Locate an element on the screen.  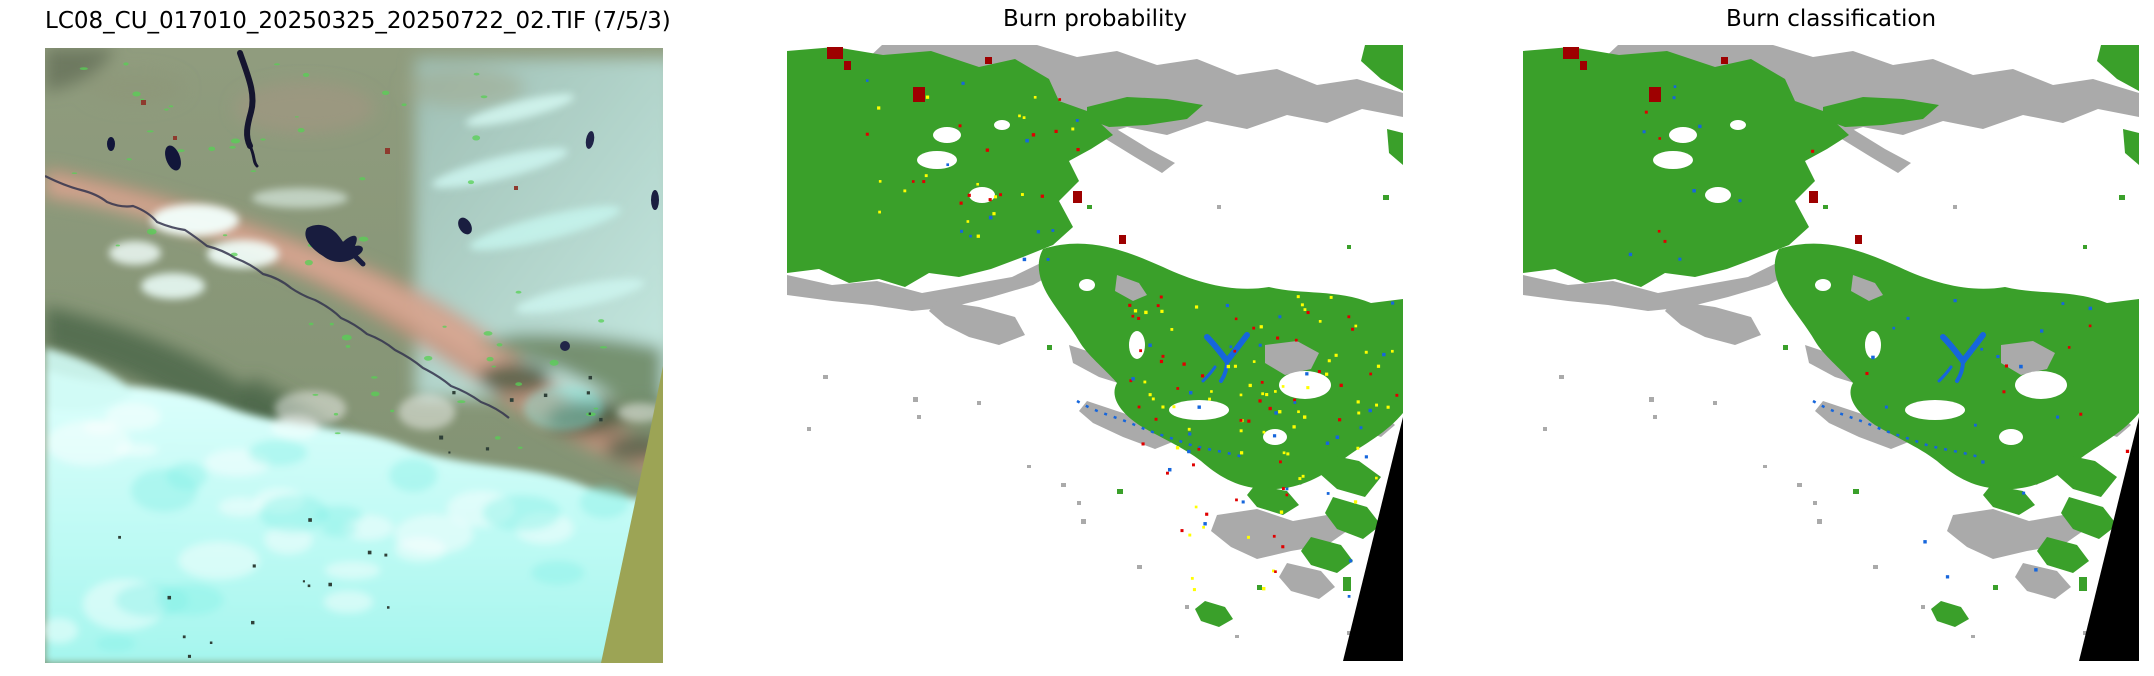
panel-title-burn-probability: Burn probability is located at coordinates (1094, 19).